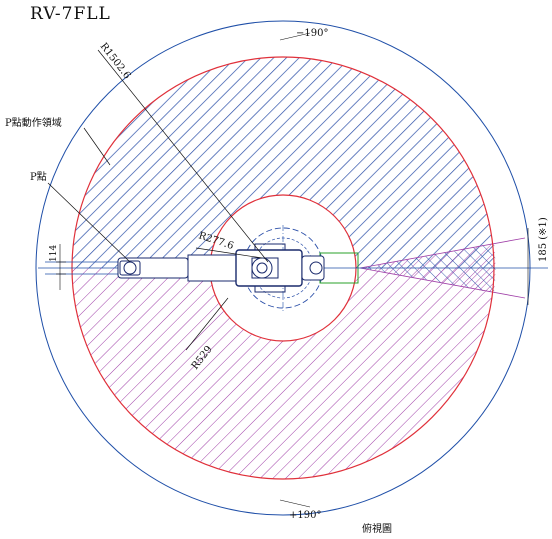 Image resolution: width=552 pixels, height=539 pixels. What do you see at coordinates (54, 253) in the screenshot?
I see `dim-left-label: 114` at bounding box center [54, 253].